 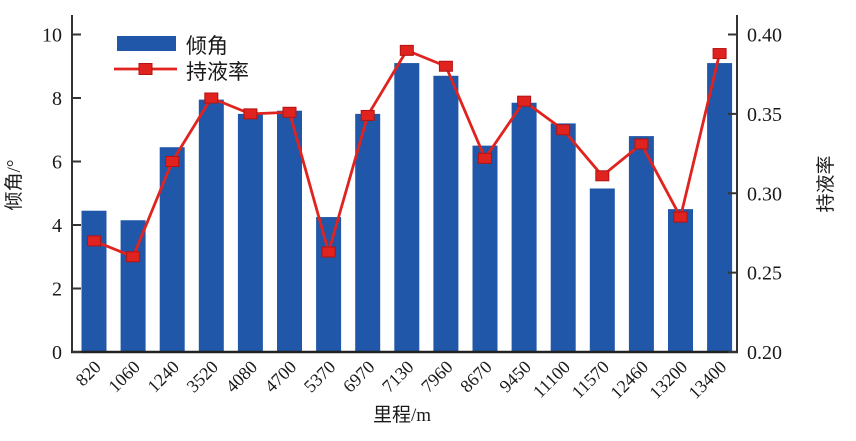 I want to click on x-tick-label: 9450, so click(x=515, y=377).